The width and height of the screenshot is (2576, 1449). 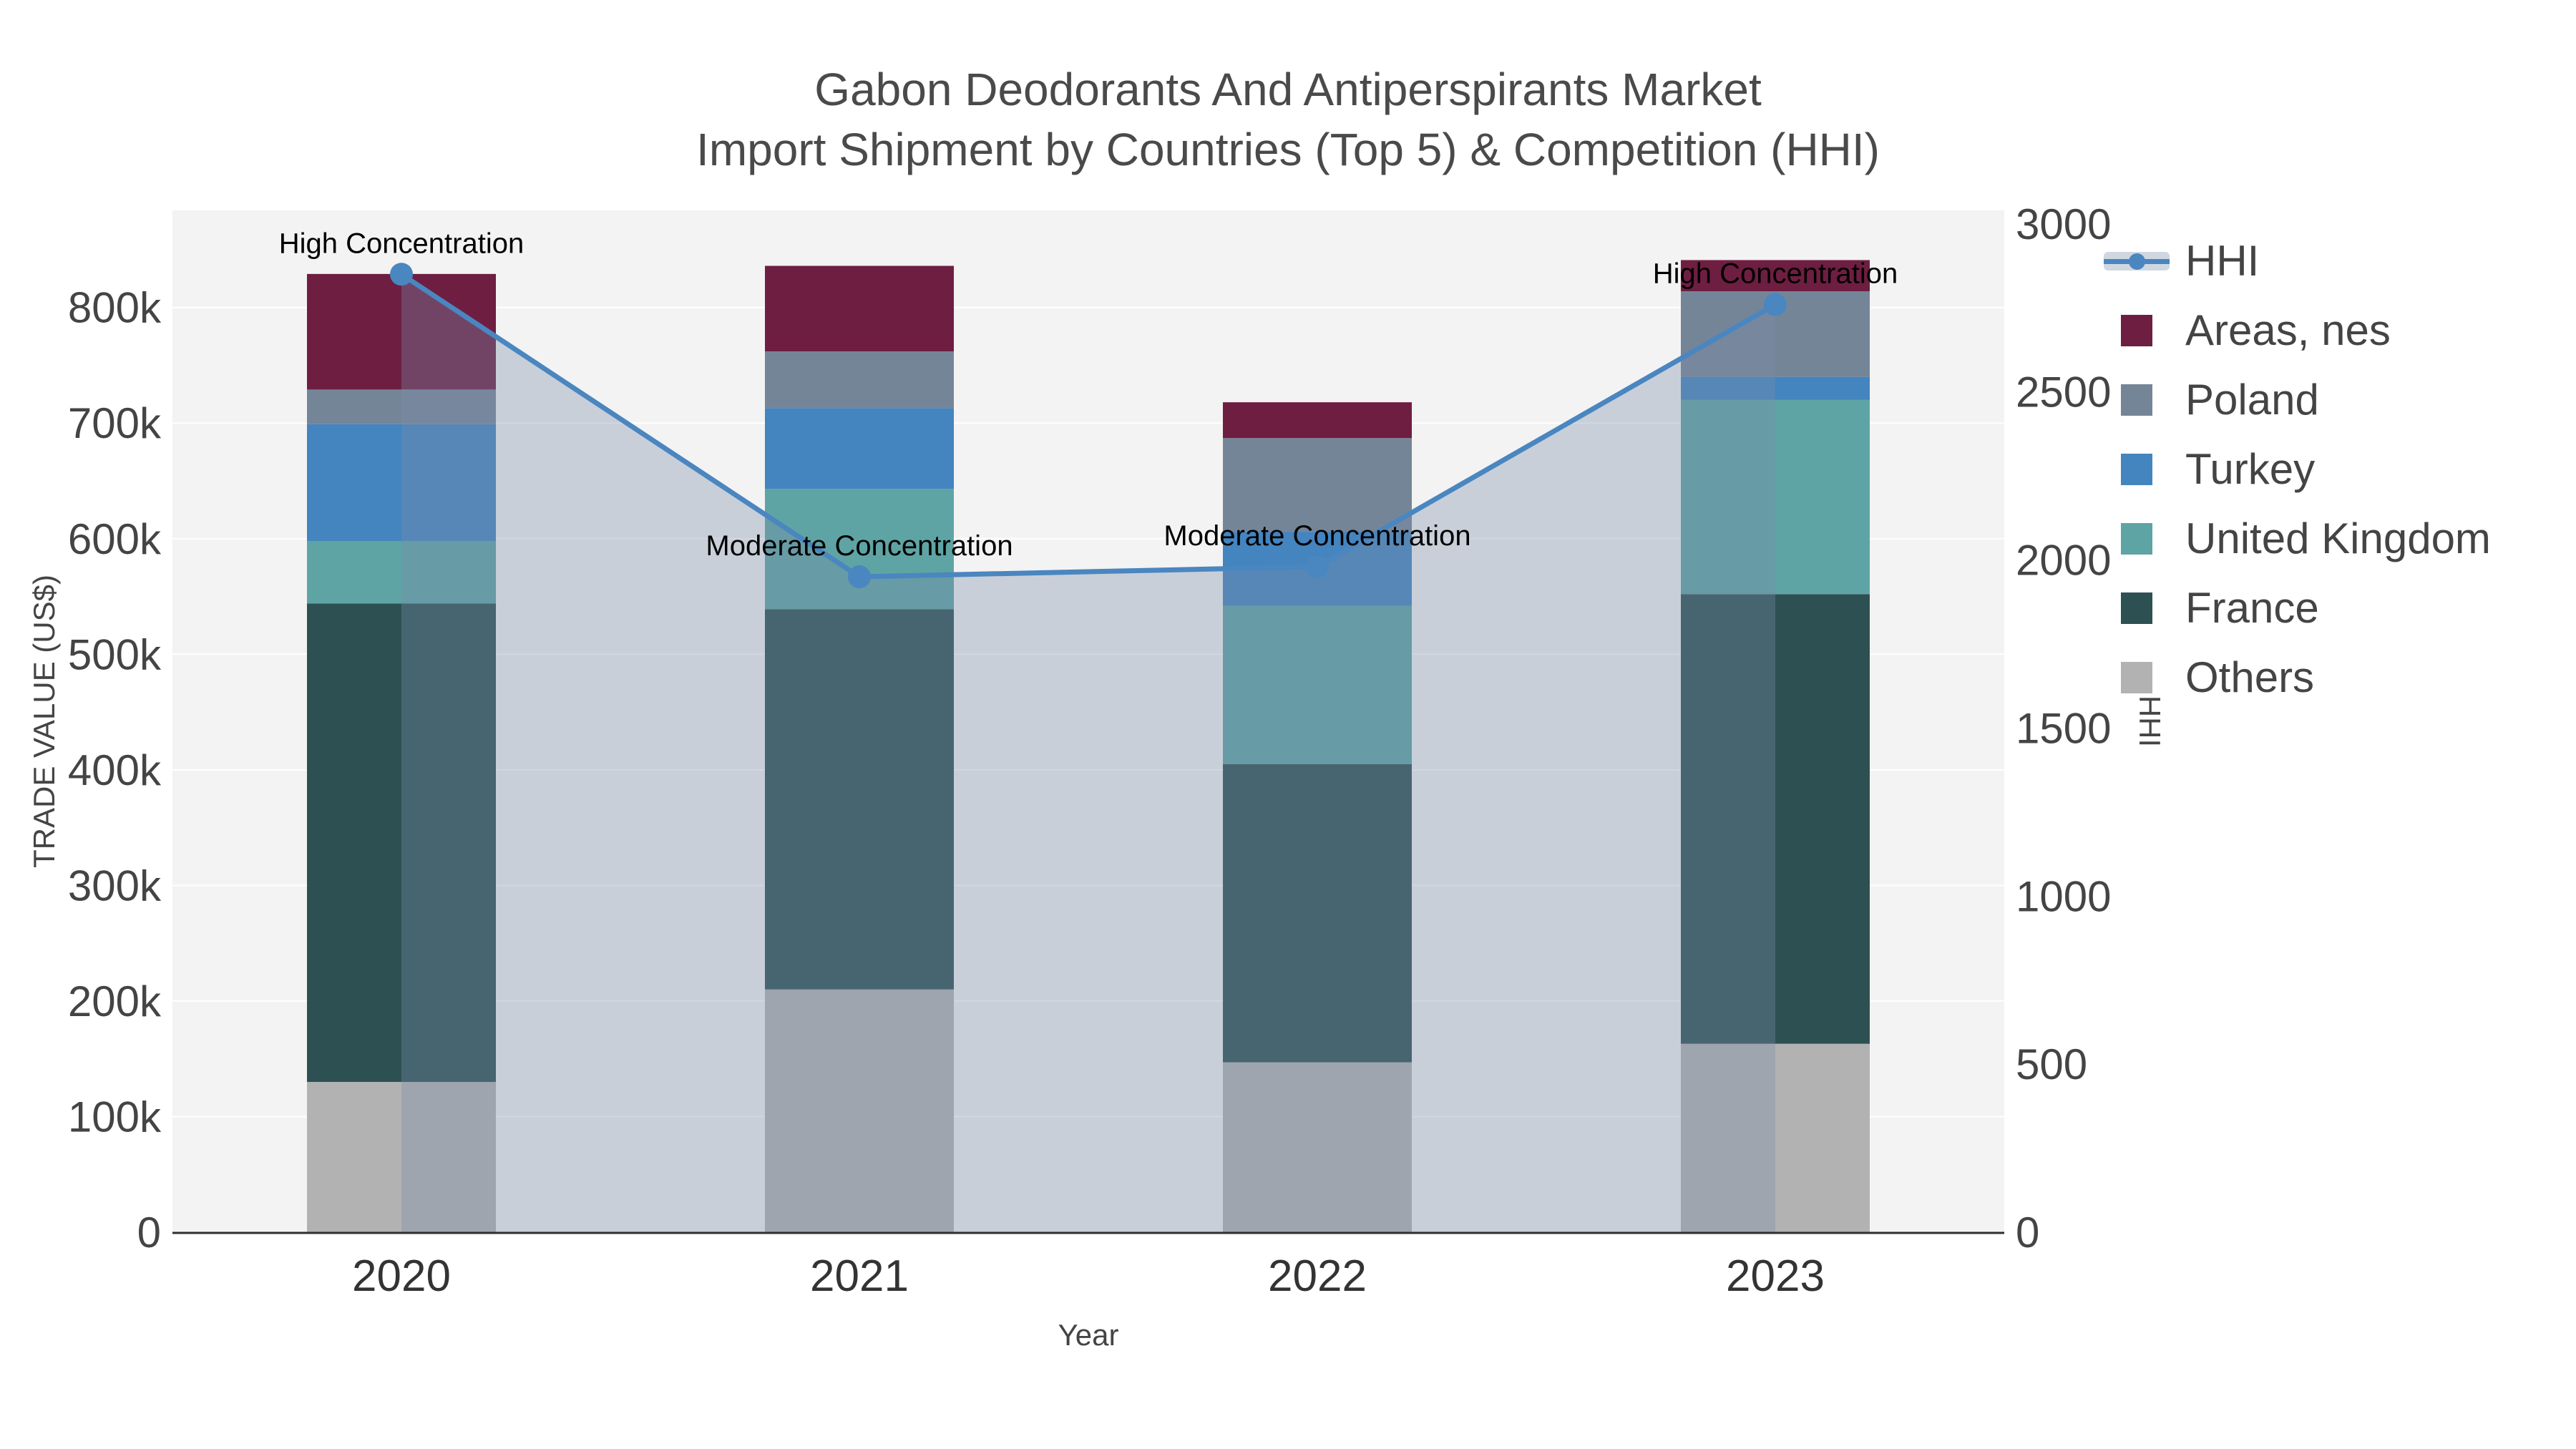 What do you see at coordinates (2063, 728) in the screenshot?
I see `y-right-tick-label: 1500` at bounding box center [2063, 728].